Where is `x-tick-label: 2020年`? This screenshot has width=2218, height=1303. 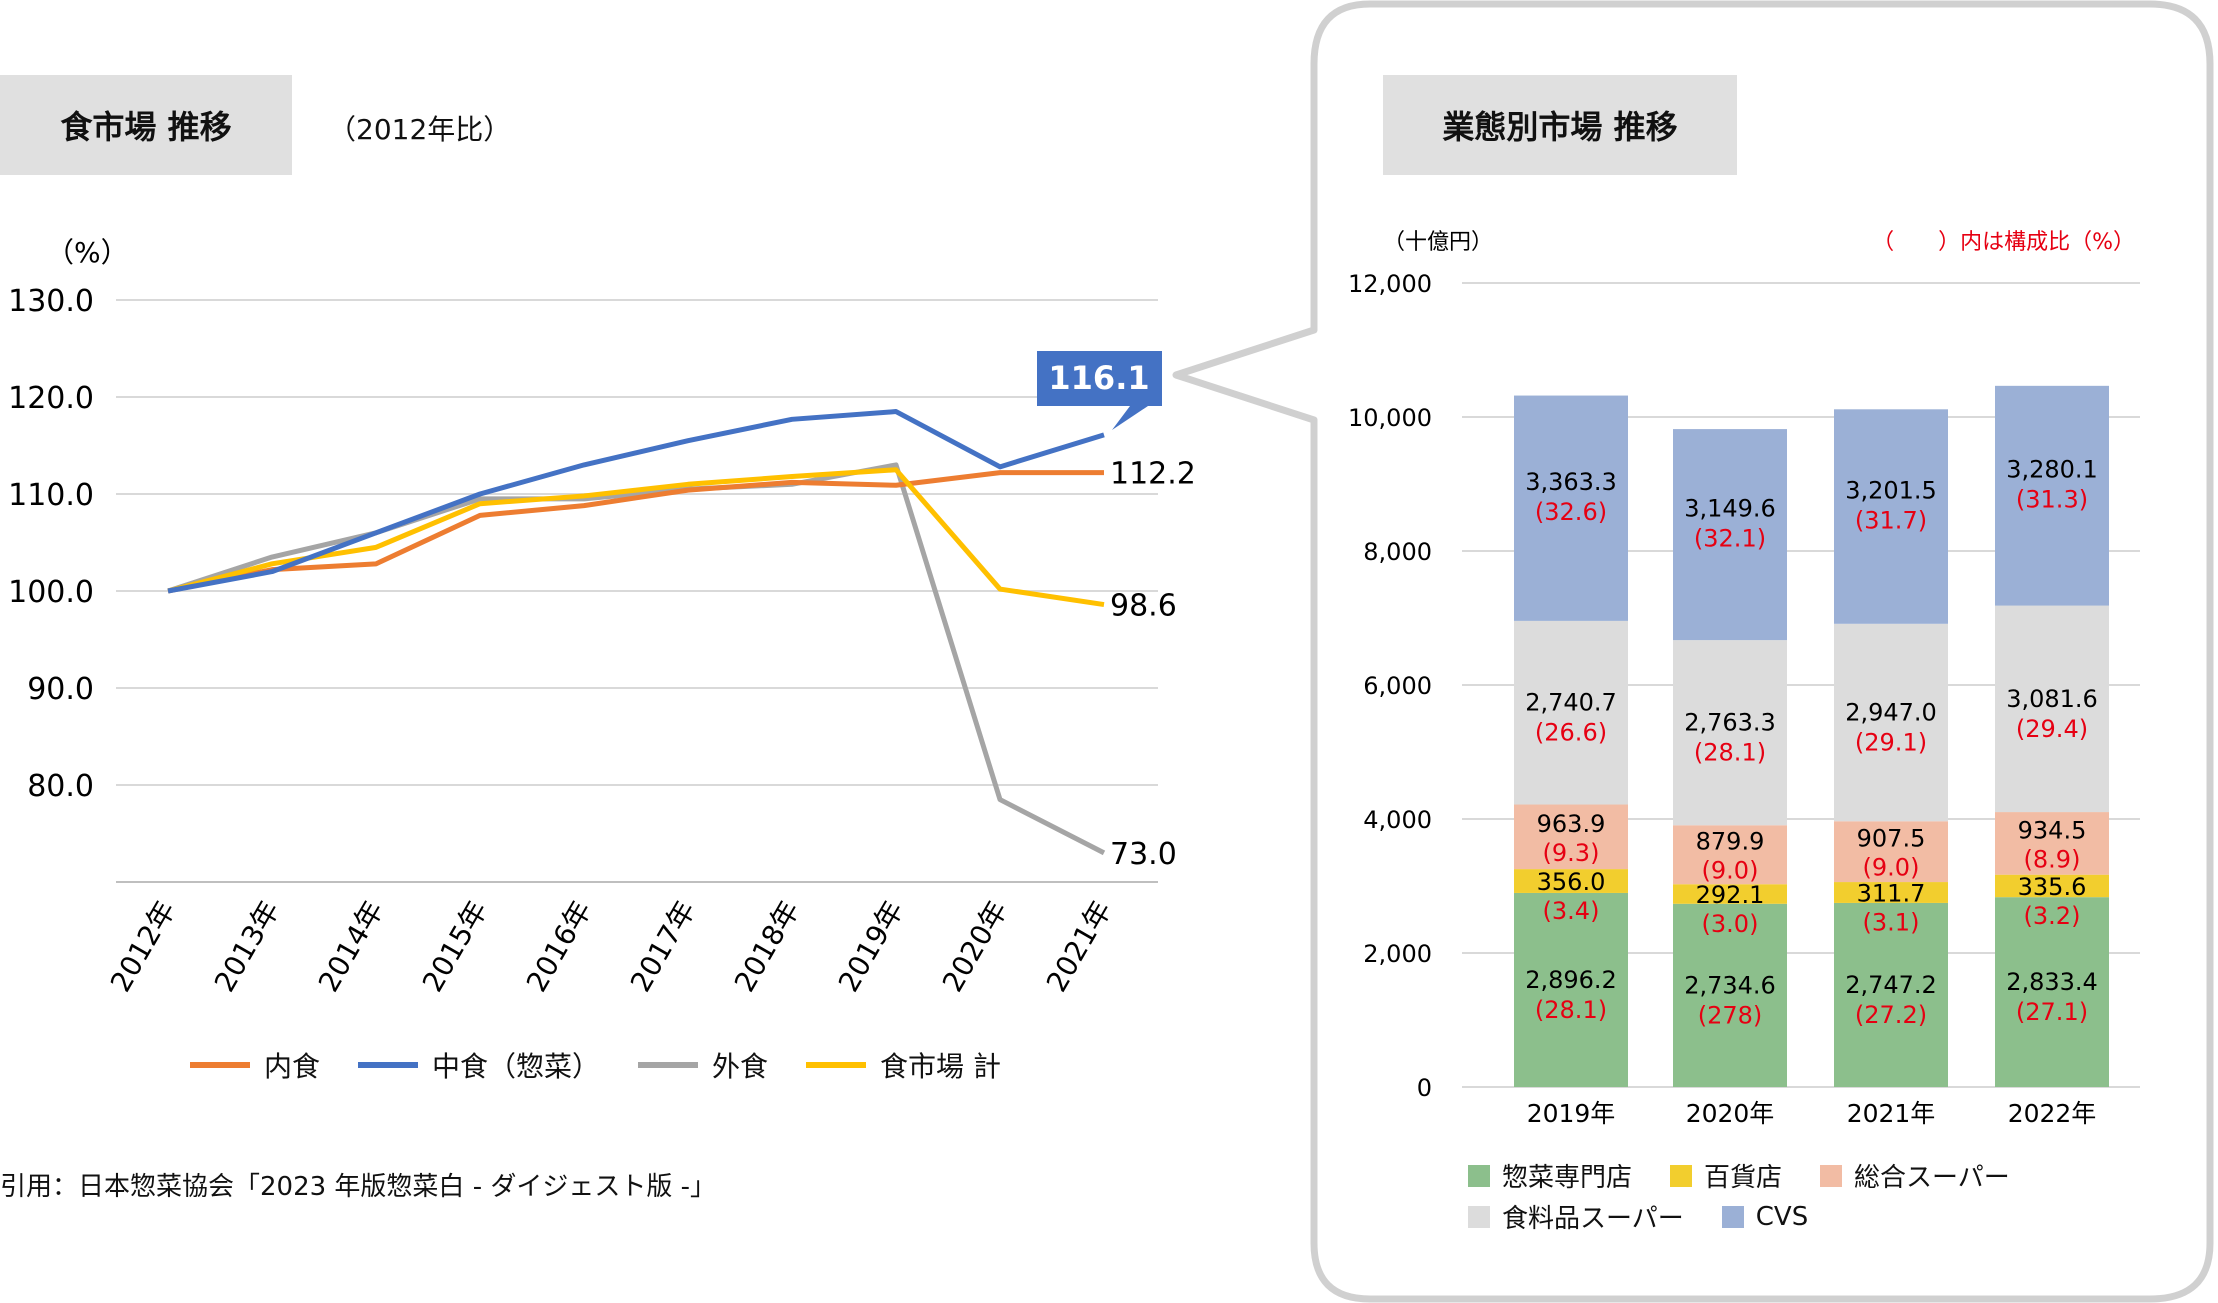 x-tick-label: 2020年 is located at coordinates (1730, 1113).